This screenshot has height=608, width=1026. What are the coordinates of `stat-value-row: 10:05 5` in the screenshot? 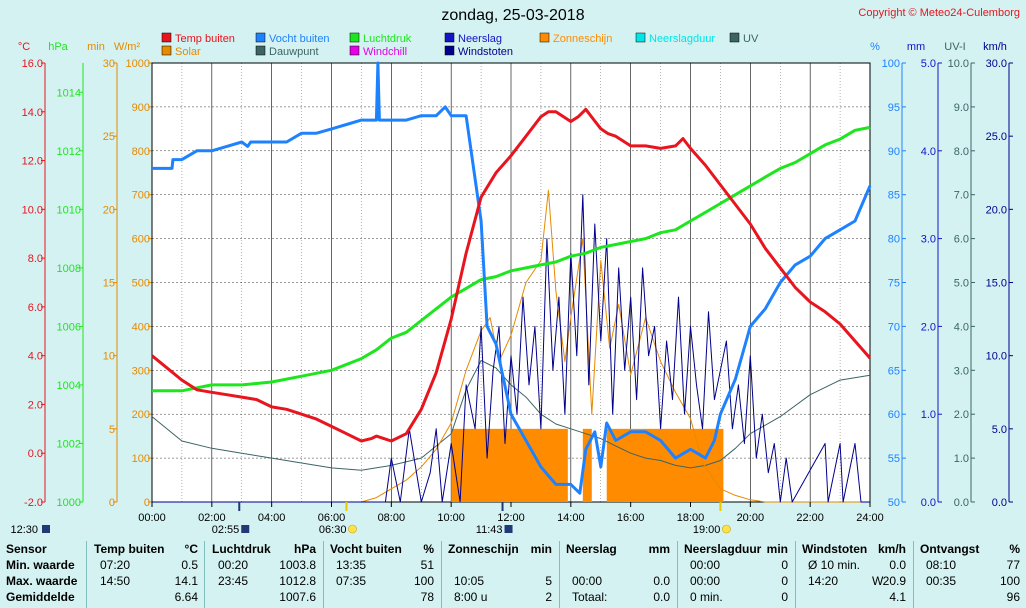 It's located at (502, 581).